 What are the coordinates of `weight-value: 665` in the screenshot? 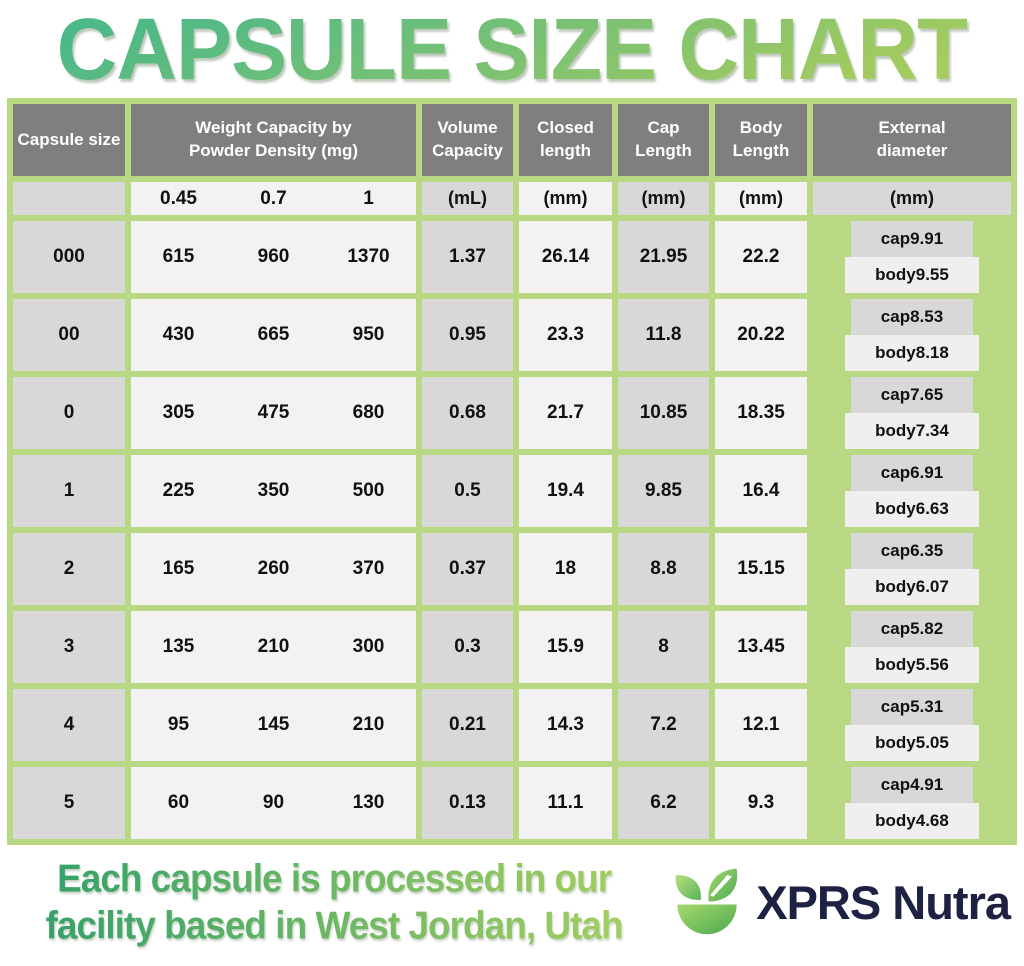 It's located at (273, 334).